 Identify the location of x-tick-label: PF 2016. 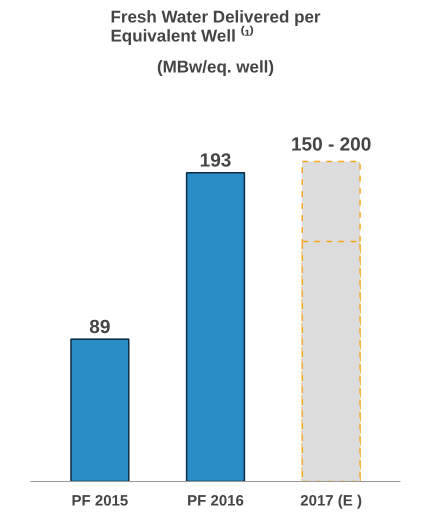
(215, 501).